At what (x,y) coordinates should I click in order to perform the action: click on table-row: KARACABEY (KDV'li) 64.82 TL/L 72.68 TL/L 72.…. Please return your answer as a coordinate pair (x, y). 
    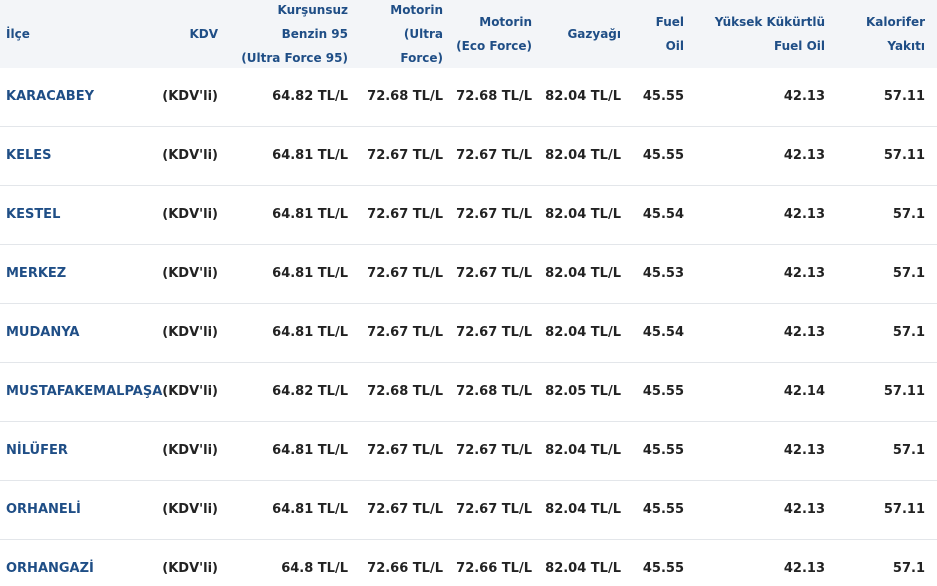
    Looking at the image, I should click on (468, 97).